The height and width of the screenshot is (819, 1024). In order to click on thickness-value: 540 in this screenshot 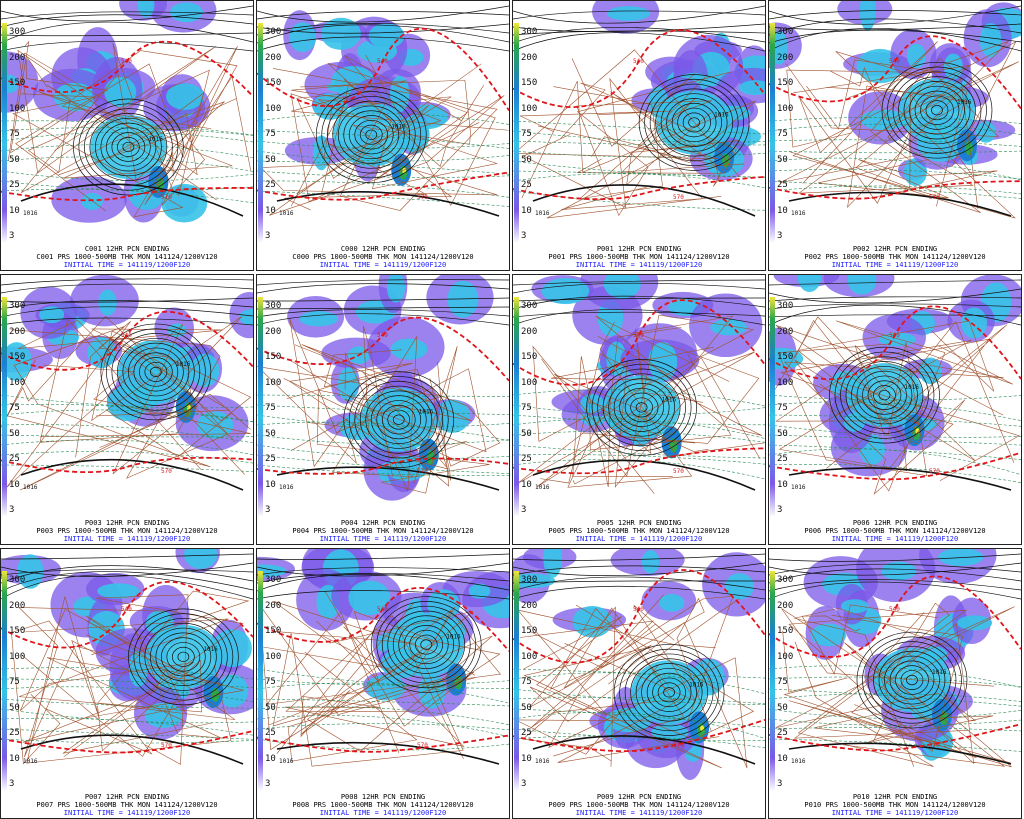, I will do `click(126, 609)`.